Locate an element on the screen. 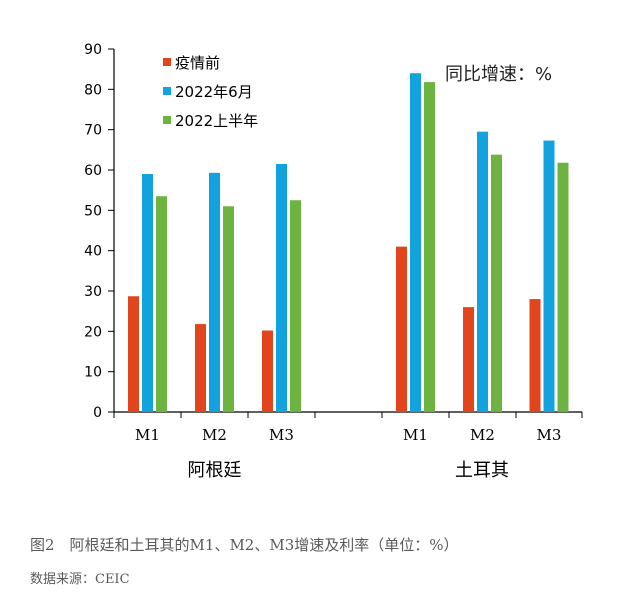 This screenshot has width=639, height=607. y-tick-label: 80 is located at coordinates (93, 90).